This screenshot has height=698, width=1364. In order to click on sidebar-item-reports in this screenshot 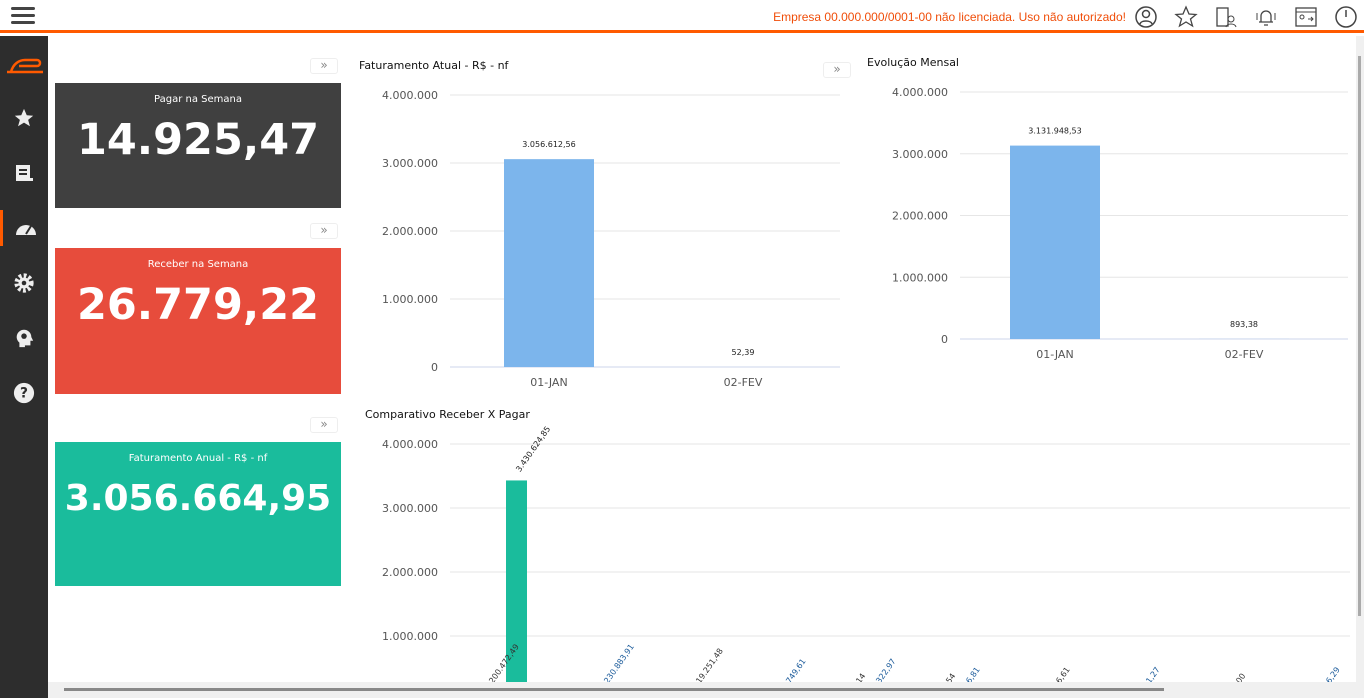, I will do `click(24, 173)`.